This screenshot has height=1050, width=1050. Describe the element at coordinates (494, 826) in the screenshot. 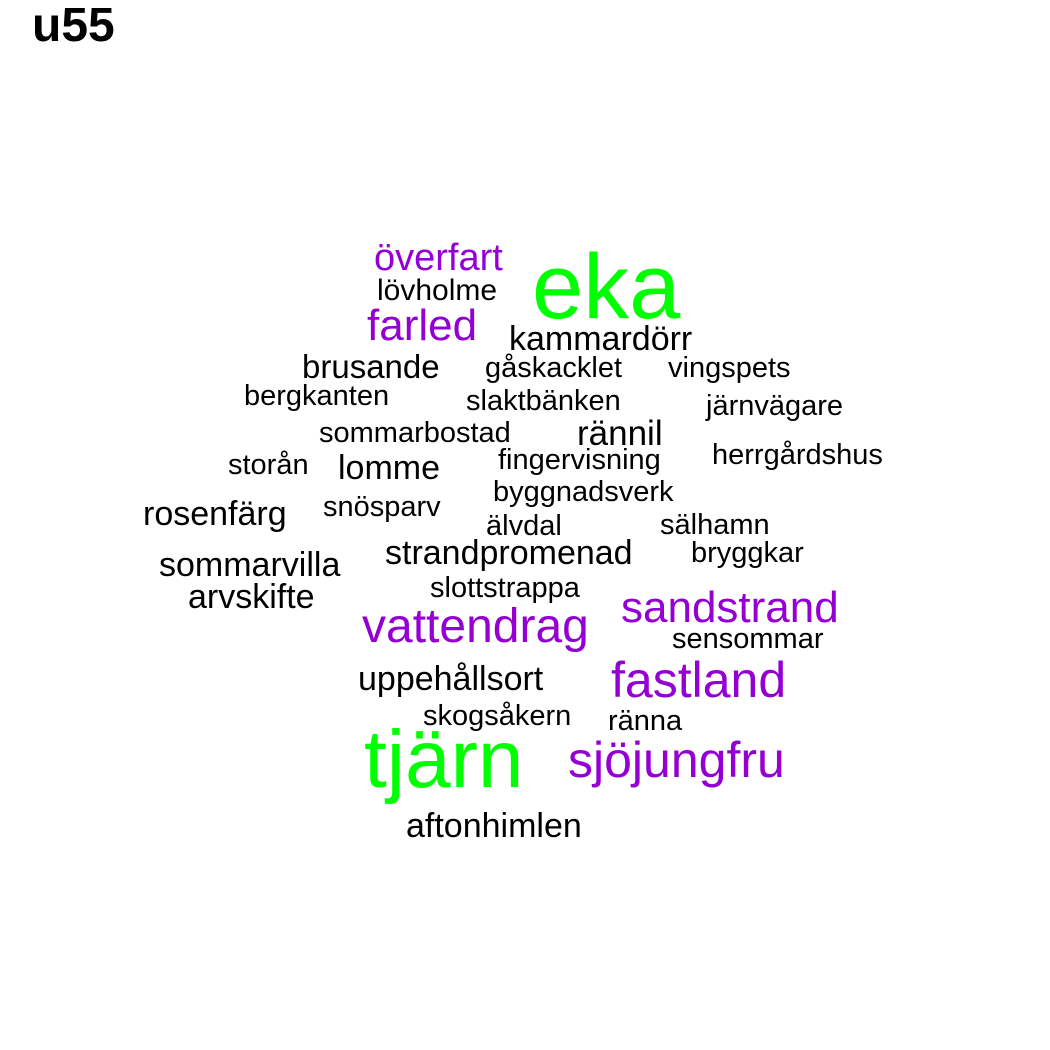

I see `cloud-word: aftonhimlen` at that location.